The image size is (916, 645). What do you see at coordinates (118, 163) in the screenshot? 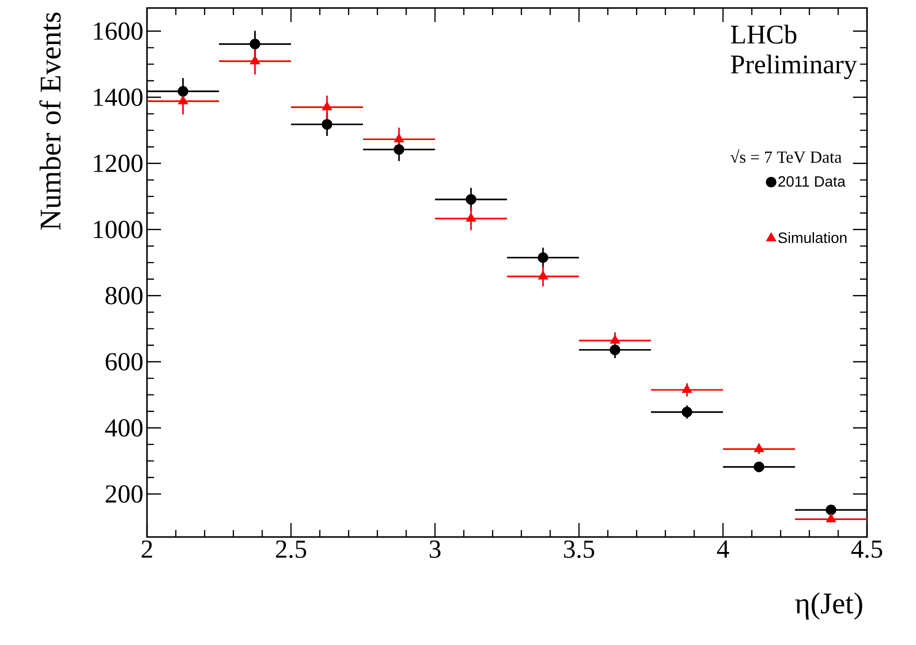
I see `y-tick-label: 1200` at bounding box center [118, 163].